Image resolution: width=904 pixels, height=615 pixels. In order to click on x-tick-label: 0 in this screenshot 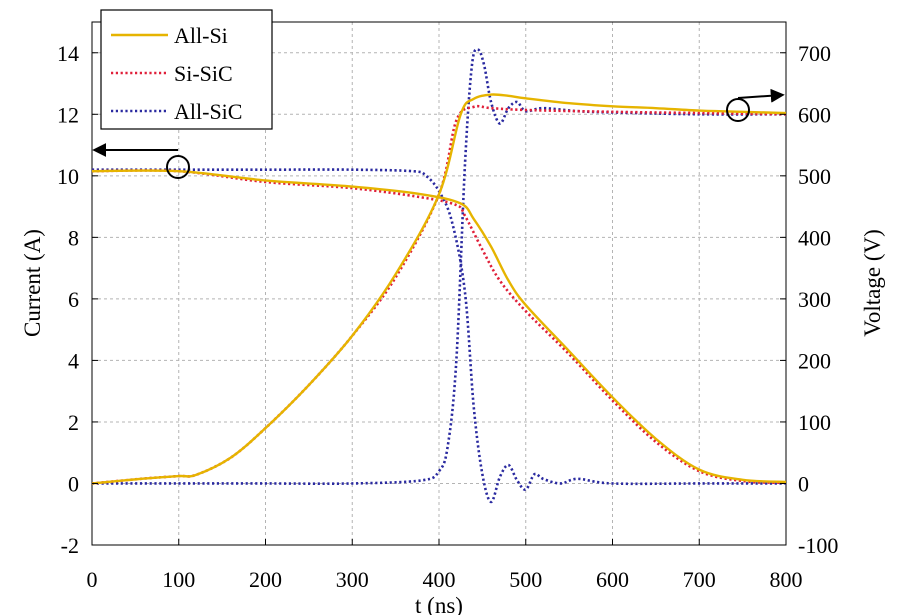, I will do `click(92, 579)`.